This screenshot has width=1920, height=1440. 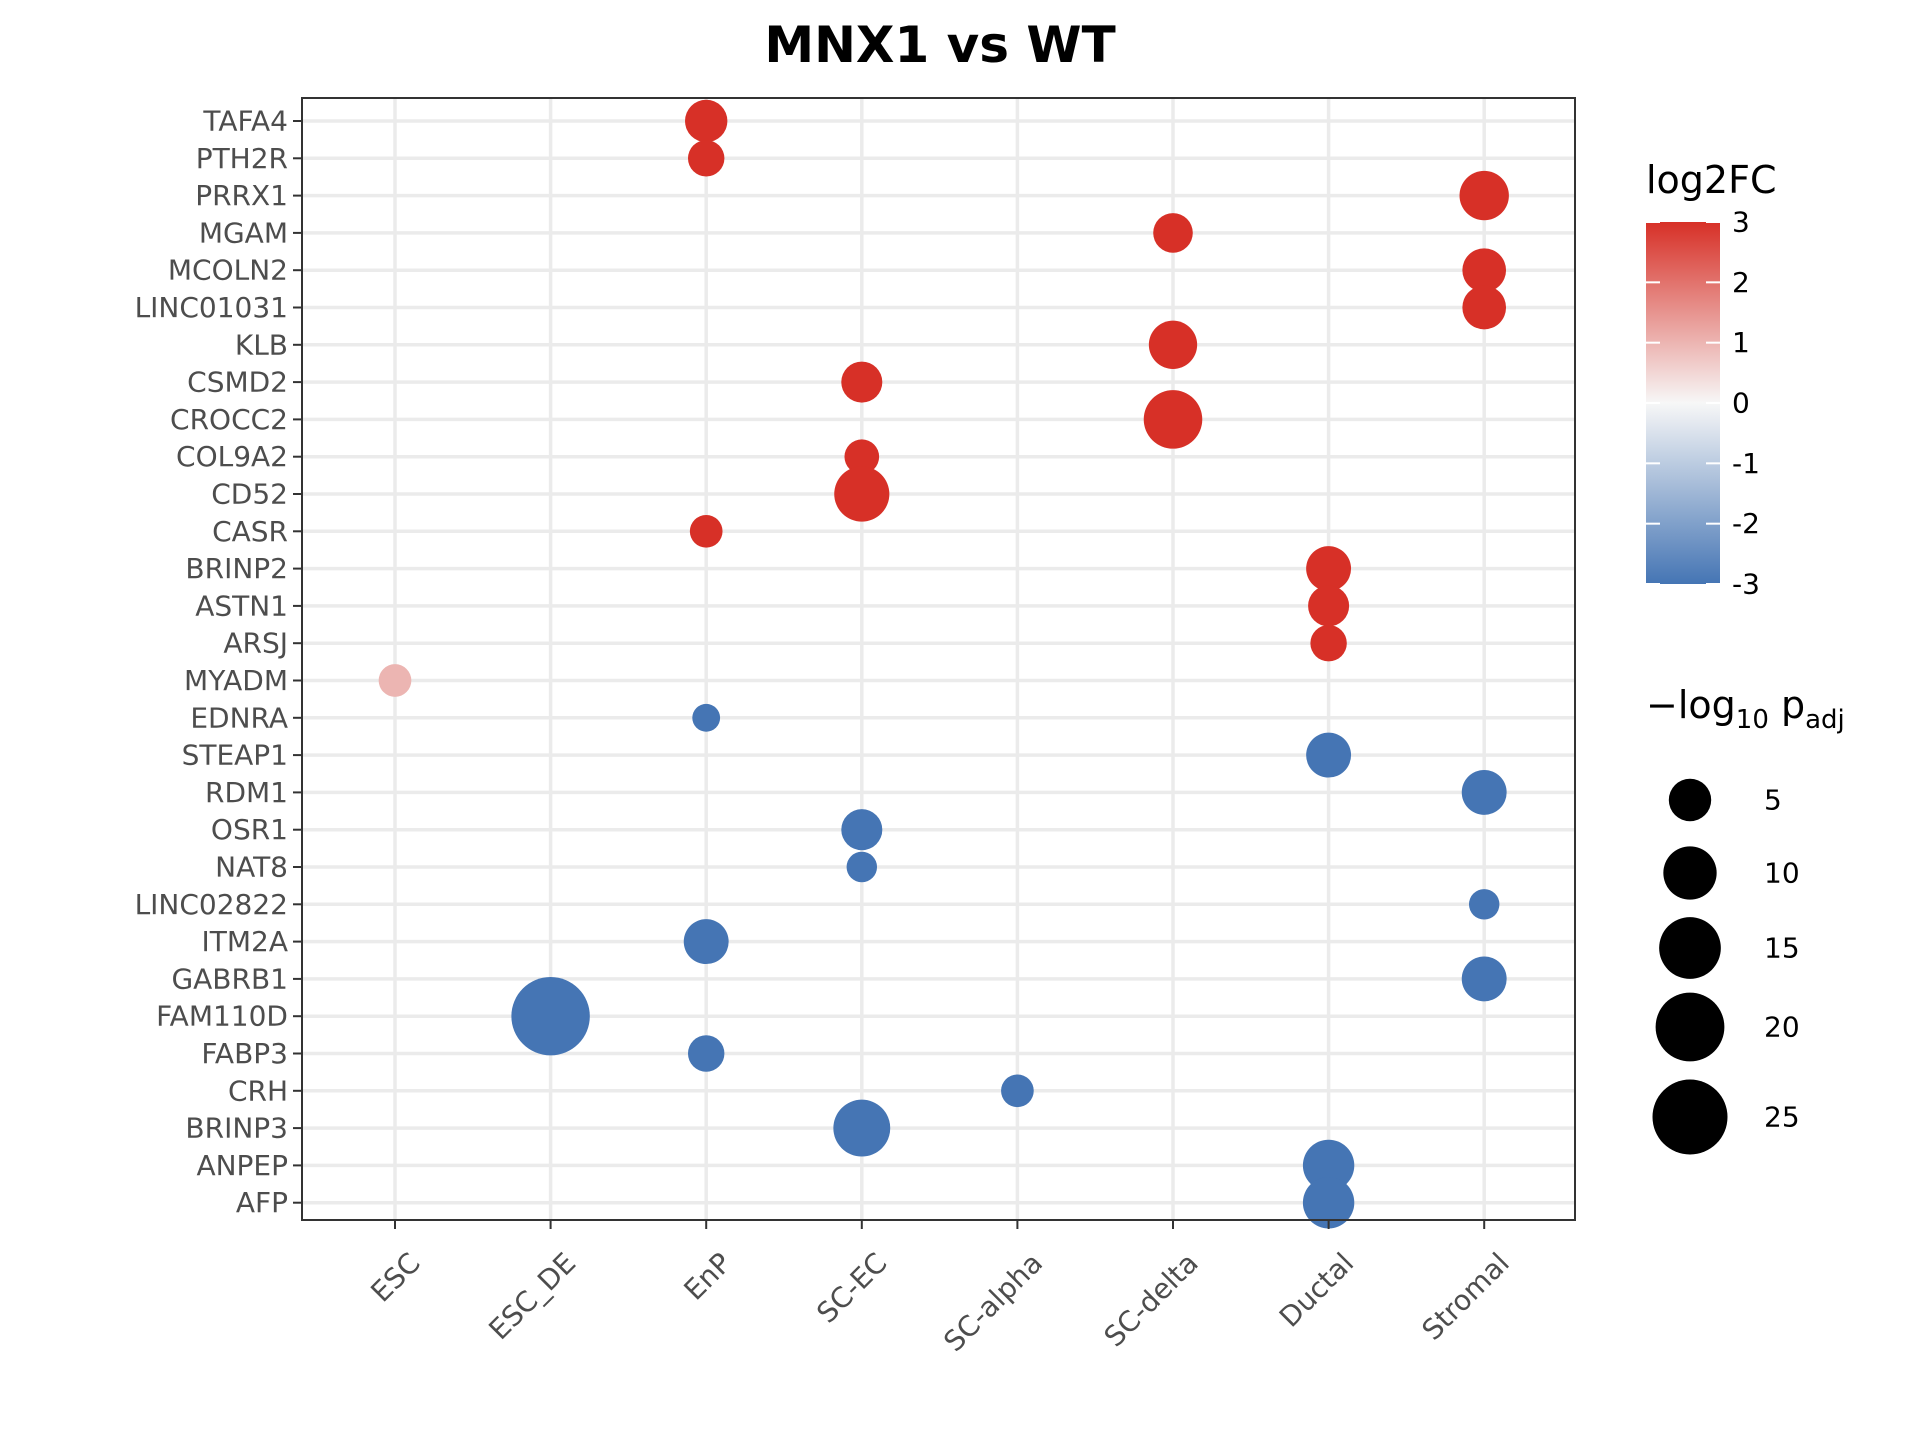 I want to click on point-prrx1-stromal, so click(x=1484, y=195).